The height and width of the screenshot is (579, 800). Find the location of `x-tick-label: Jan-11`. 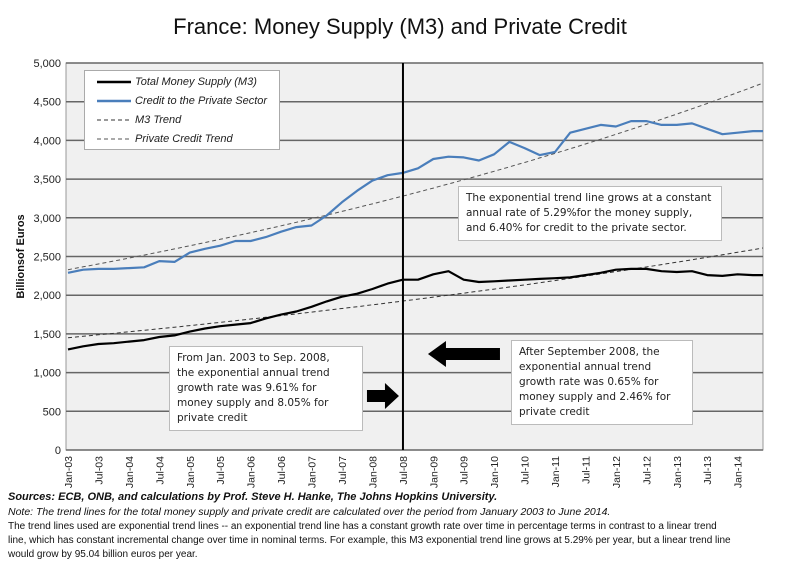

x-tick-label: Jan-11 is located at coordinates (556, 471).